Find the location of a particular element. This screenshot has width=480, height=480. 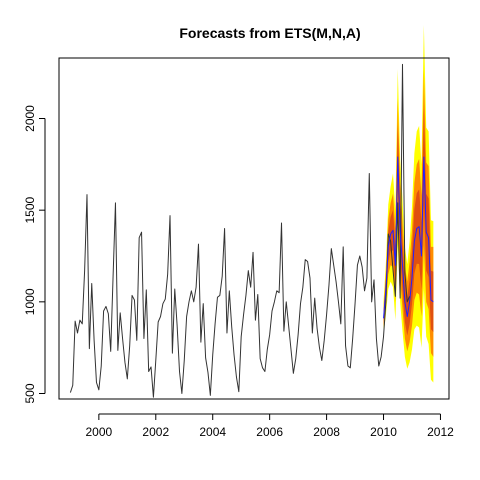

x-tick-label: 2012 is located at coordinates (440, 432).